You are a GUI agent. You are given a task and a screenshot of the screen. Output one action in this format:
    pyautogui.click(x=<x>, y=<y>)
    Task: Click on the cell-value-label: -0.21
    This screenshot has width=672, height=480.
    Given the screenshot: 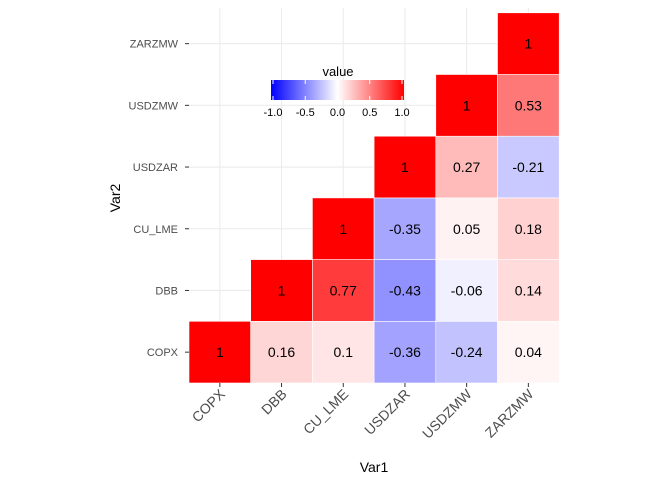 What is the action you would take?
    pyautogui.click(x=528, y=167)
    